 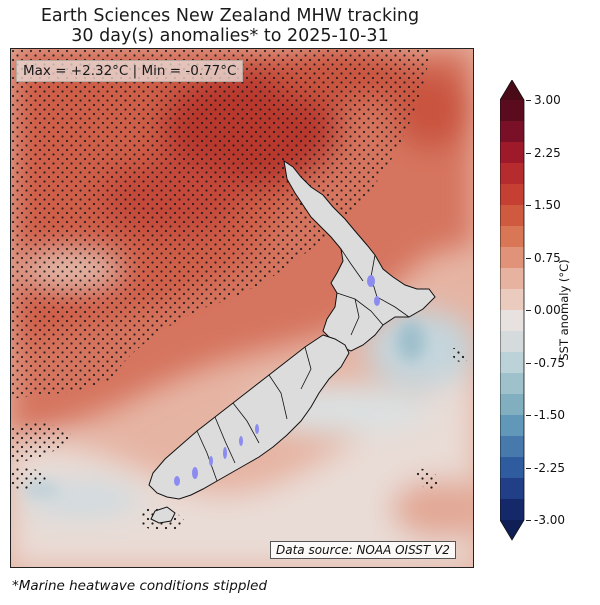 I want to click on colorbar-extend-top, so click(x=512, y=90).